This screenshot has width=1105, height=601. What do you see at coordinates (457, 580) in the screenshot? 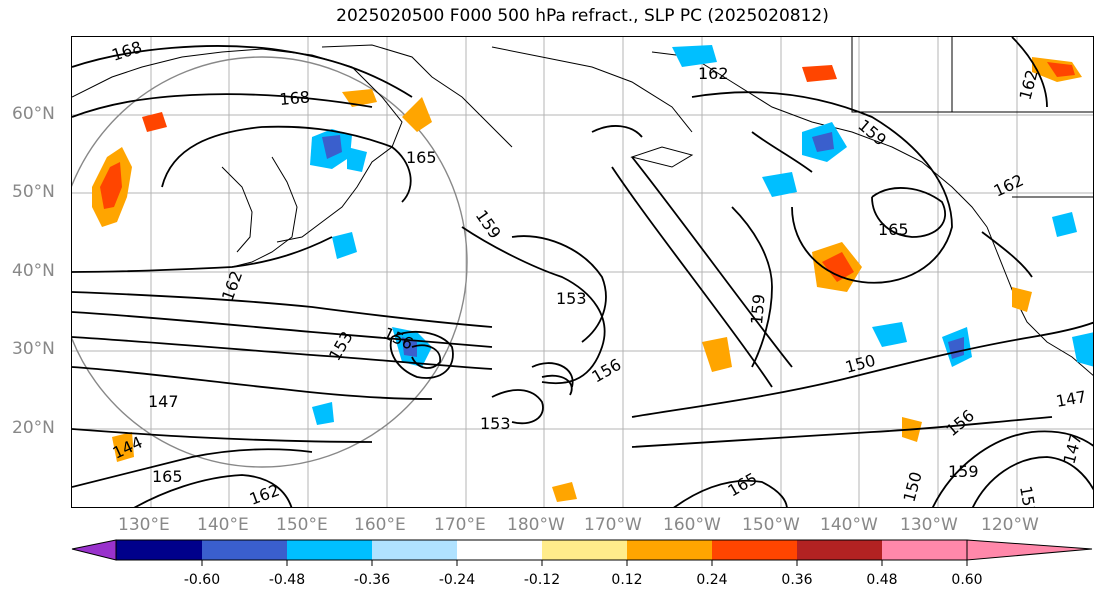
I see `colorbar-tick: -0.24` at bounding box center [457, 580].